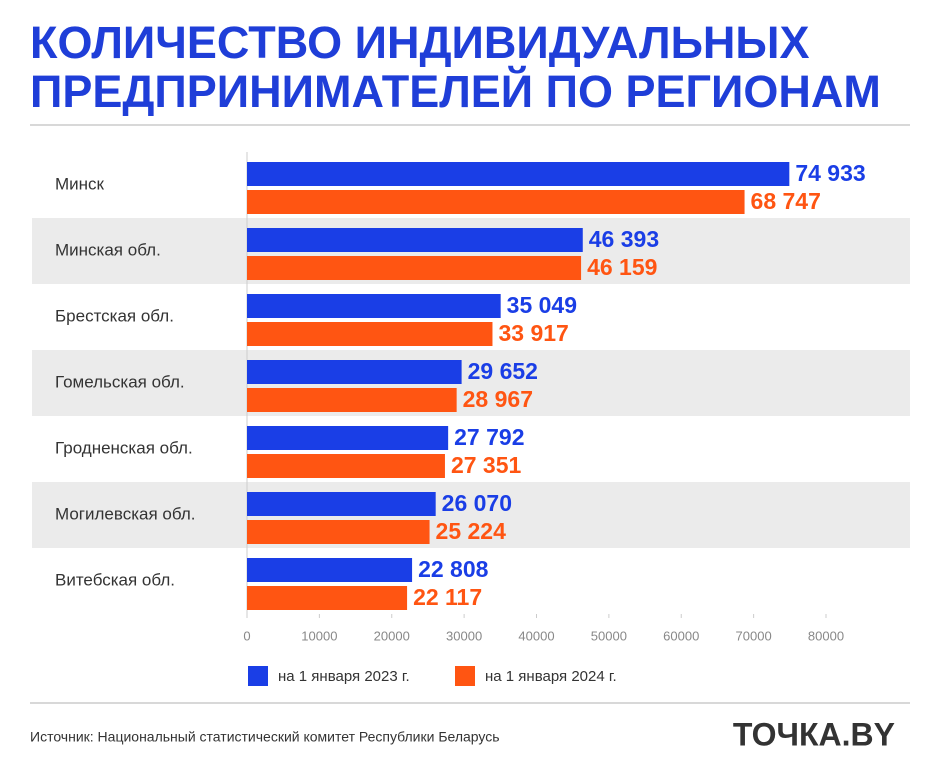  Describe the element at coordinates (464, 635) in the screenshot. I see `x-tick-label: 30000` at that location.